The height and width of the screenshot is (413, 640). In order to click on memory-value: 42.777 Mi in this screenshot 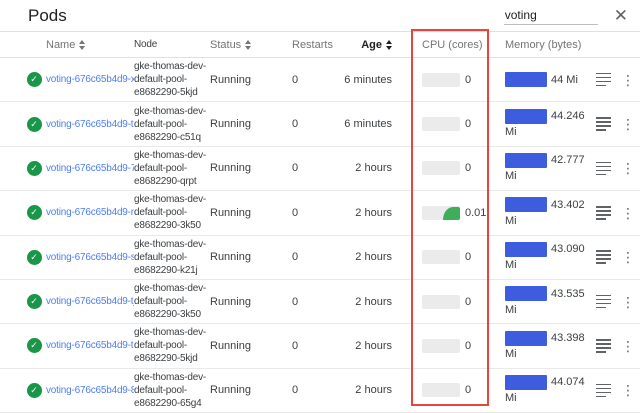, I will do `click(545, 168)`.